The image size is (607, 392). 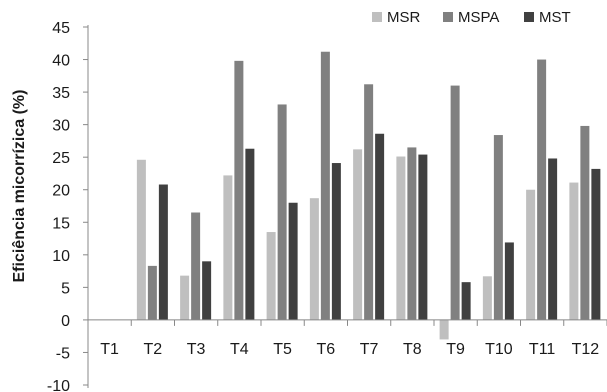 I want to click on y-tick-label: 40, so click(x=61, y=61).